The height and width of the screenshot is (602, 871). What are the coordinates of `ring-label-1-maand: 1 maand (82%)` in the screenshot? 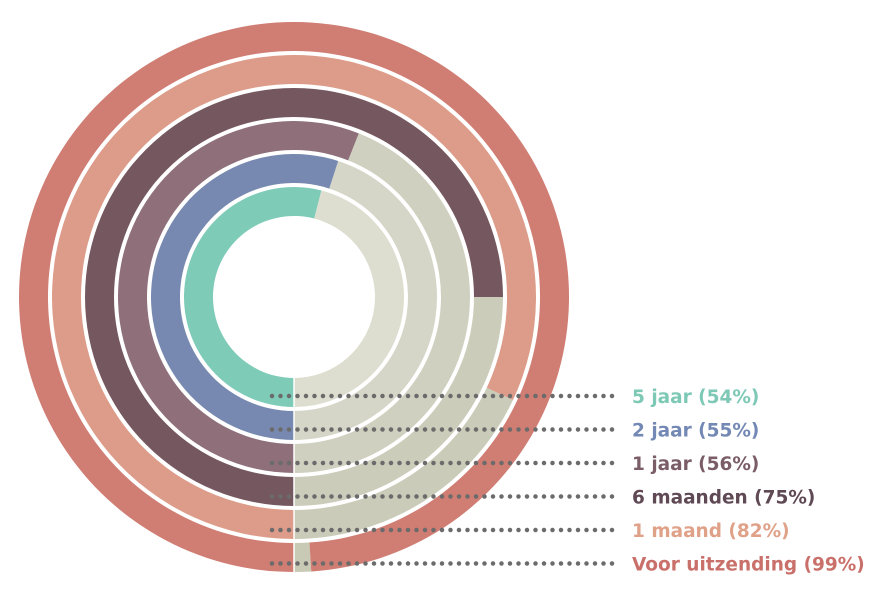 It's located at (711, 531).